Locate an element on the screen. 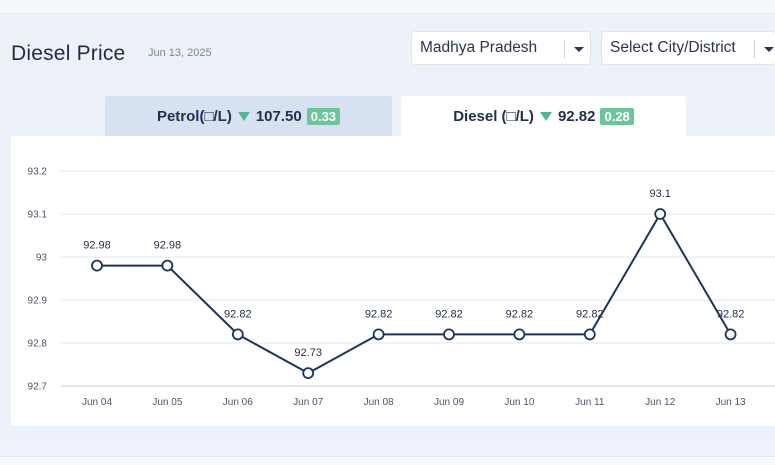 The height and width of the screenshot is (465, 775). x-tick-label: Jun 12 is located at coordinates (660, 402).